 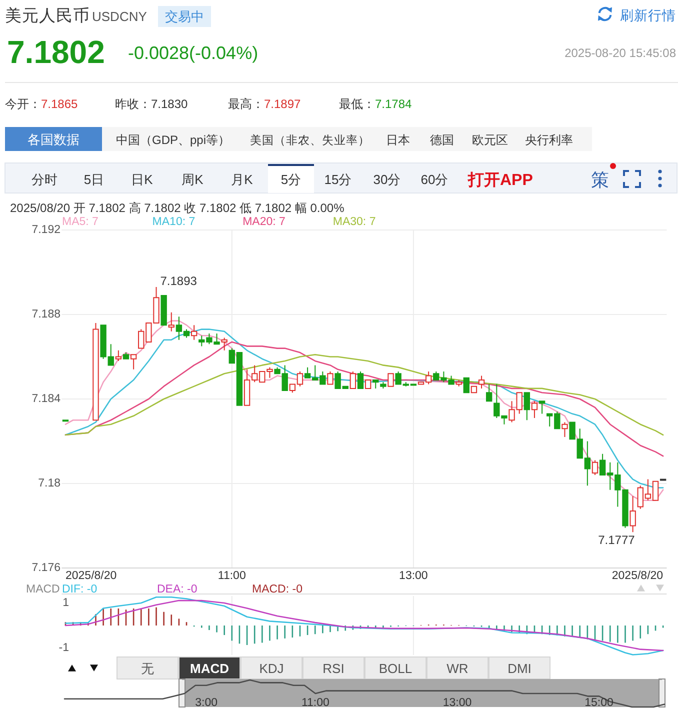 What do you see at coordinates (271, 668) in the screenshot?
I see `text: KDJ` at bounding box center [271, 668].